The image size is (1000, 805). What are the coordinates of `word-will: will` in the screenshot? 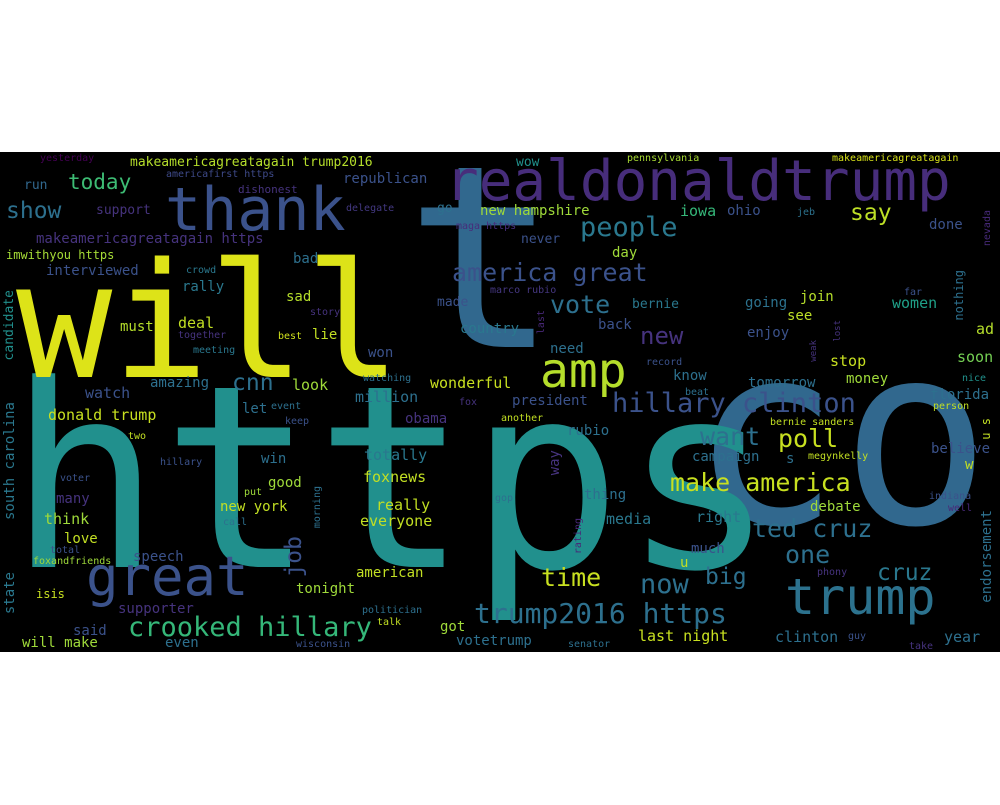 It's located at (209, 321).